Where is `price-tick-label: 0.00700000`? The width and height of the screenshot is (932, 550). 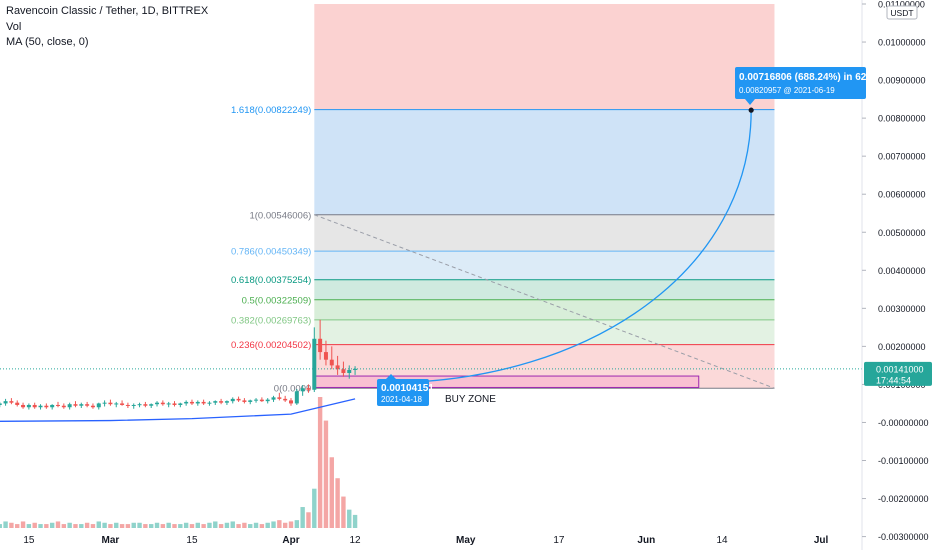
price-tick-label: 0.00700000 is located at coordinates (902, 157).